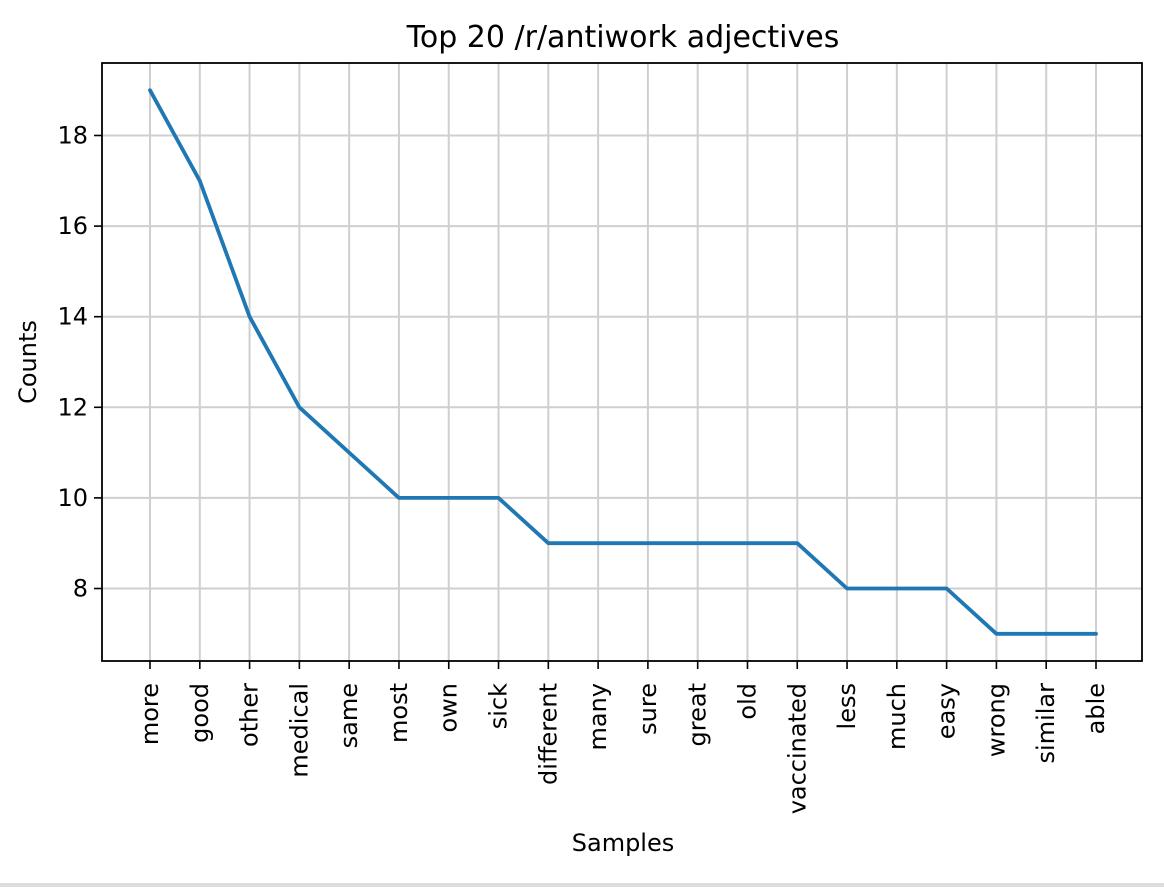  Describe the element at coordinates (499, 706) in the screenshot. I see `x-tick-label: sick` at that location.